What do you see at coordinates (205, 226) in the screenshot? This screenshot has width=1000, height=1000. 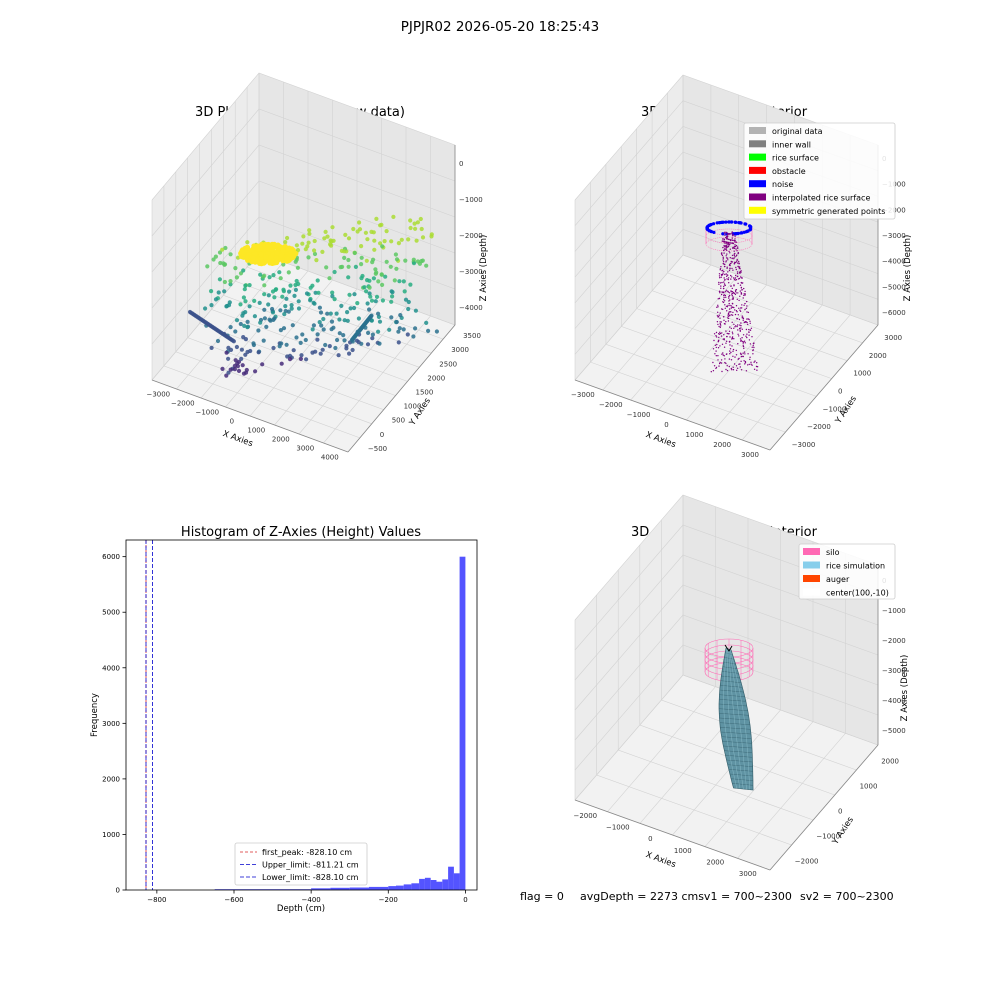 I see `left-pane` at bounding box center [205, 226].